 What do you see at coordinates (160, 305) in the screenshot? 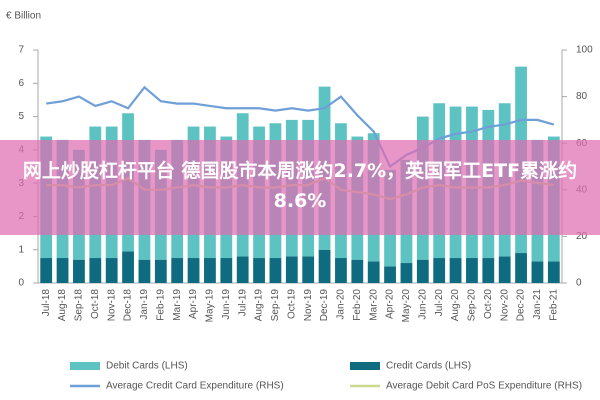
I see `x-tick-label: Feb-19` at bounding box center [160, 305].